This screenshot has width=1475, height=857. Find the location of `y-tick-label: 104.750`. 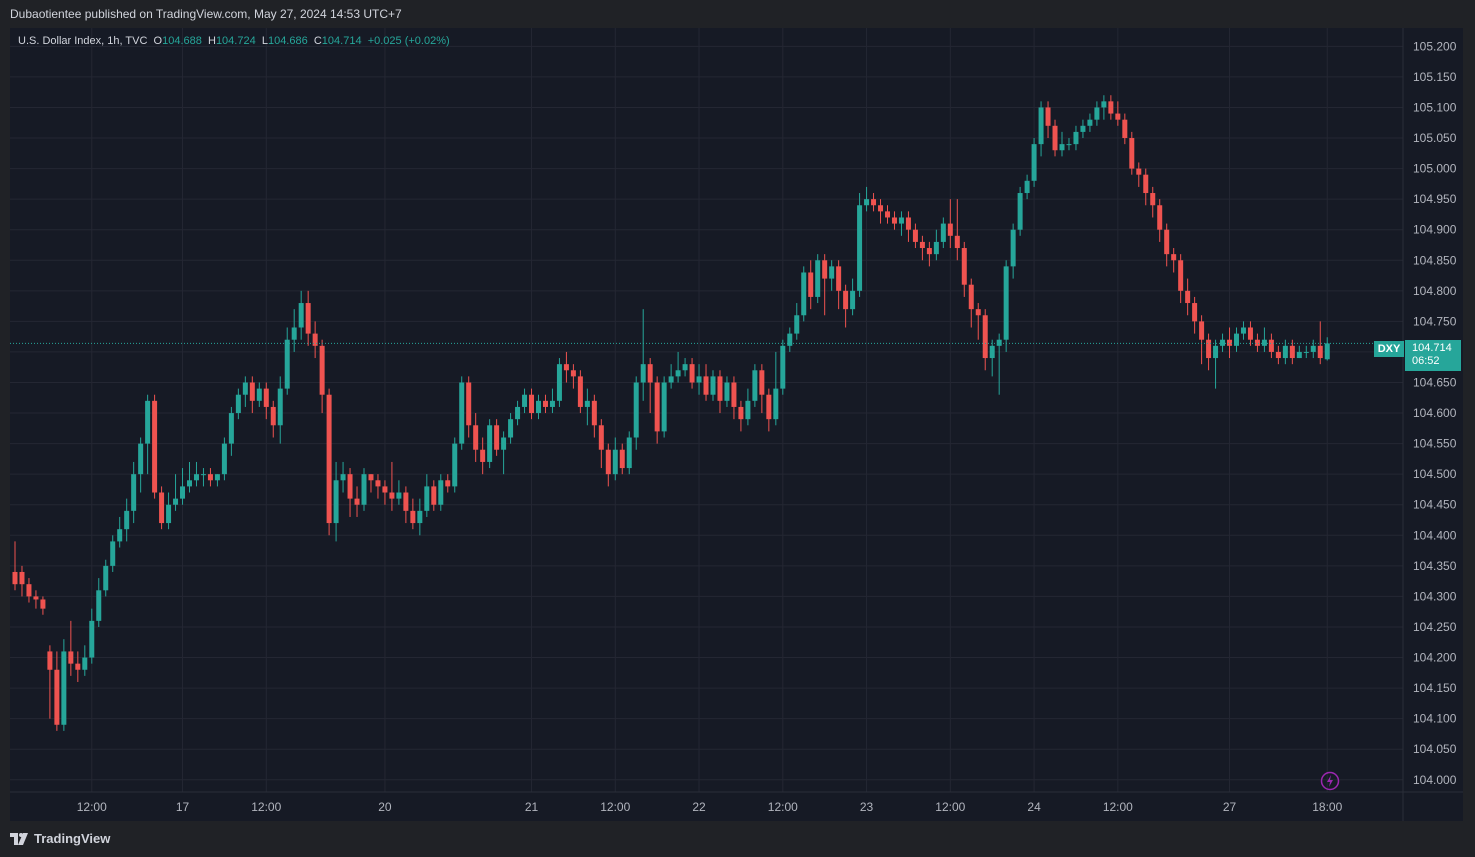

y-tick-label: 104.750 is located at coordinates (1435, 321).